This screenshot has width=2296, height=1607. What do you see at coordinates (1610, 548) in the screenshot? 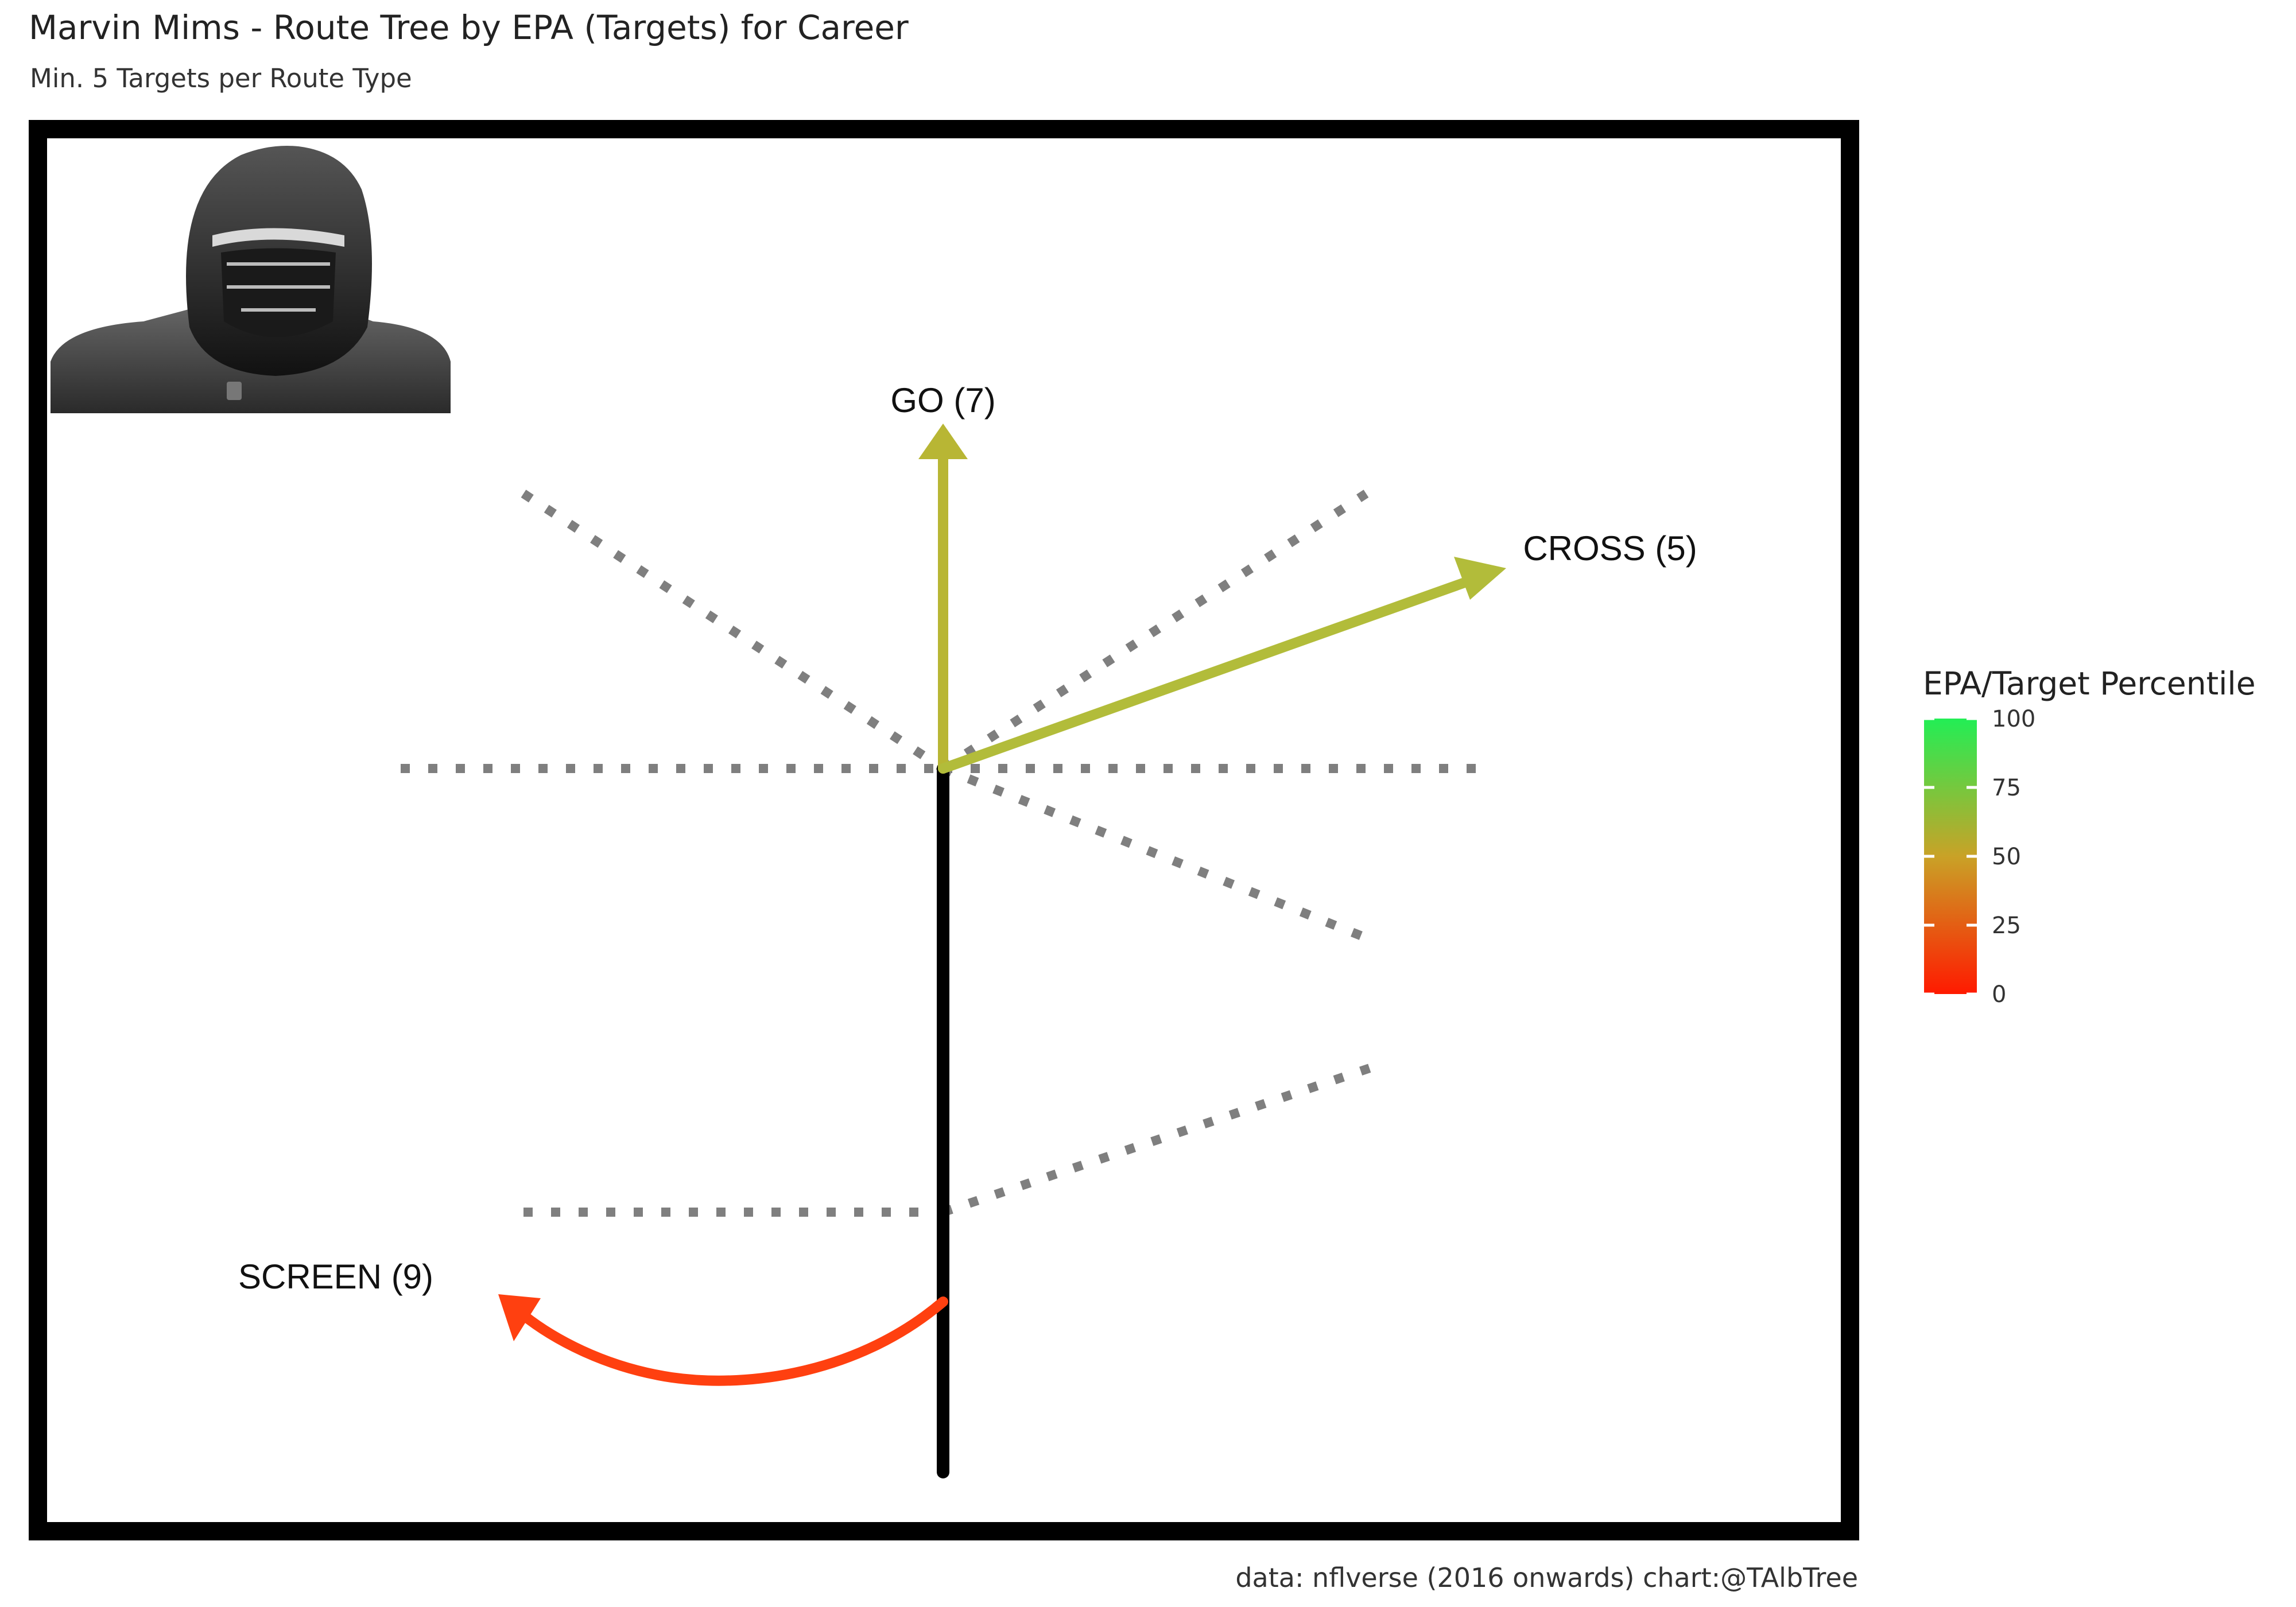
I see `route-label-cross: CROSS (5)` at bounding box center [1610, 548].